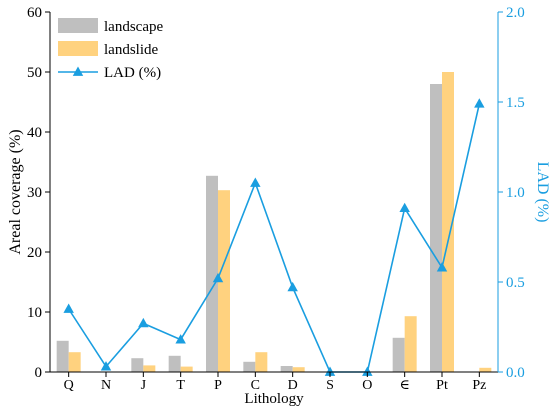 The width and height of the screenshot is (550, 410). What do you see at coordinates (132, 73) in the screenshot?
I see `legend-label-lad: LAD (%)` at bounding box center [132, 73].